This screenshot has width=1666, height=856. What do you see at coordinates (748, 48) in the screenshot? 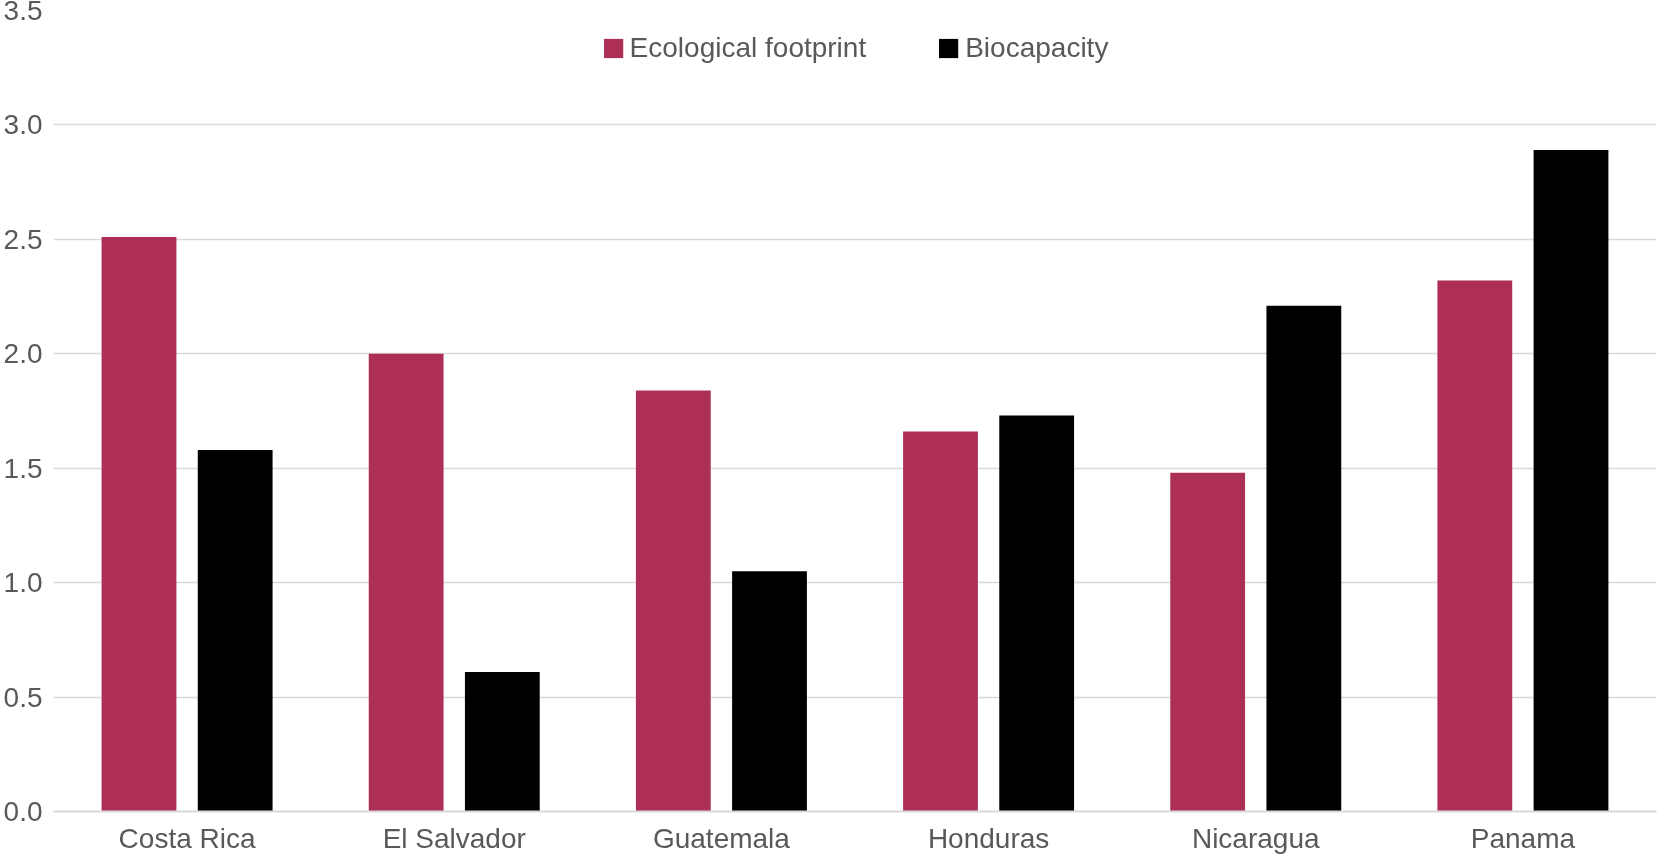
I see `legend-label: Ecological footprint` at bounding box center [748, 48].